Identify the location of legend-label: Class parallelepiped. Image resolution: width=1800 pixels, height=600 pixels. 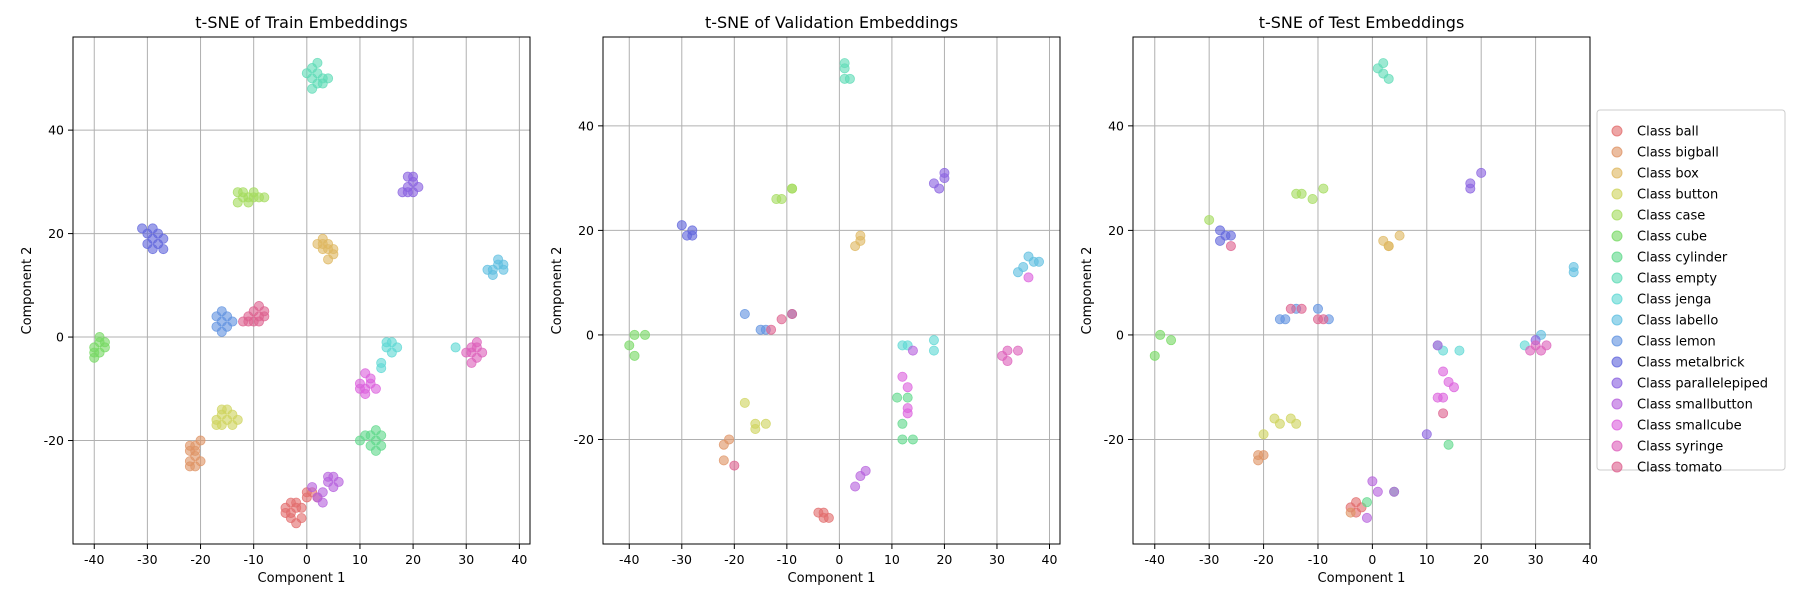
(1702, 384).